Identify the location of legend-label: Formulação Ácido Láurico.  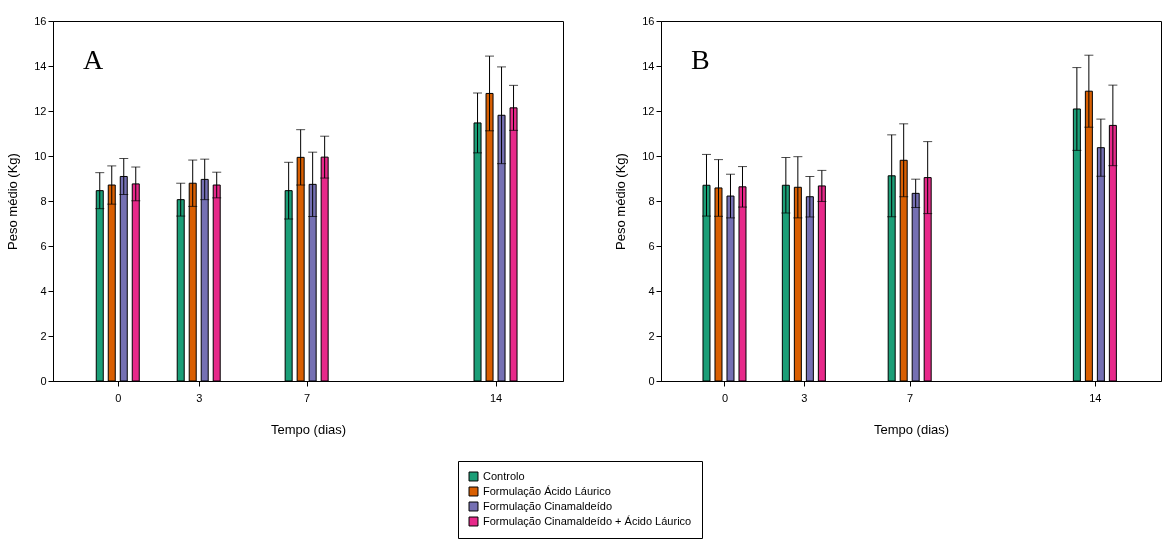
(547, 490).